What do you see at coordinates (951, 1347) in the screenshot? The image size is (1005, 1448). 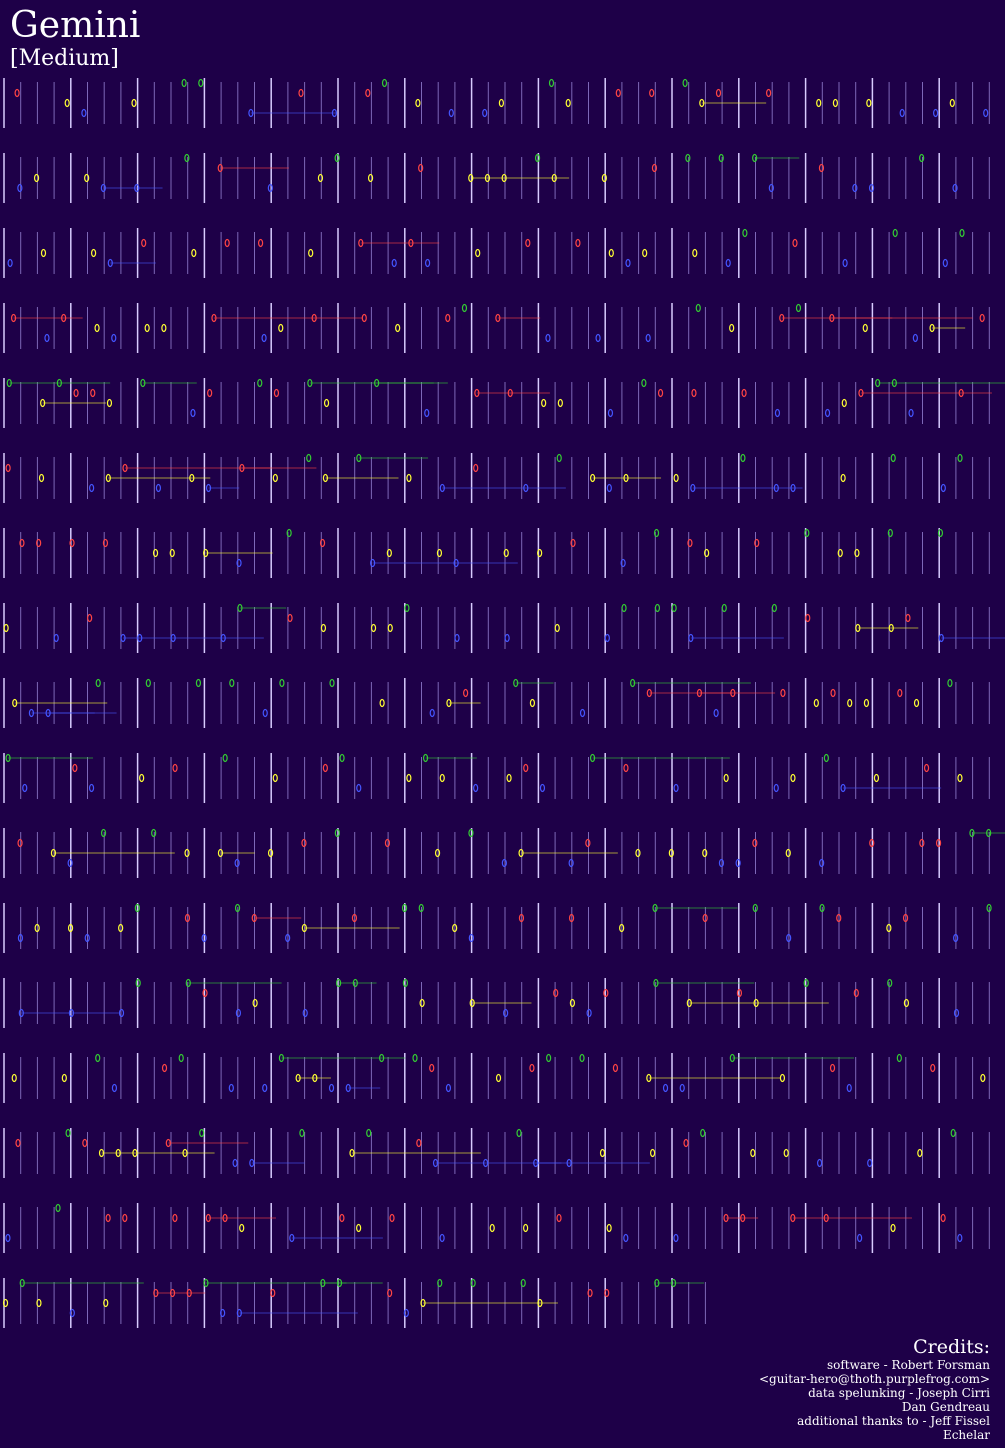 I see `credits-heading: Credits:` at bounding box center [951, 1347].